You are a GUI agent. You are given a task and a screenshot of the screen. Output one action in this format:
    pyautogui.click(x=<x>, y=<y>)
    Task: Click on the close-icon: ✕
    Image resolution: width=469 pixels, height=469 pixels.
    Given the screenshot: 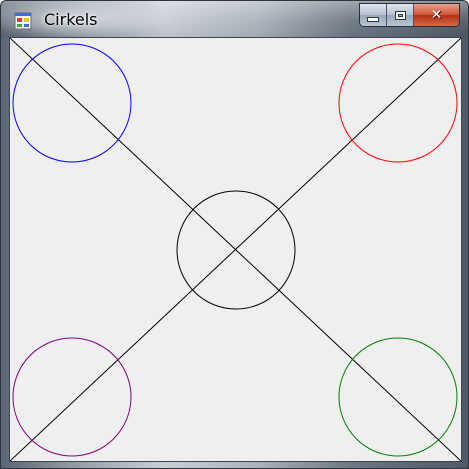 What is the action you would take?
    pyautogui.click(x=436, y=15)
    